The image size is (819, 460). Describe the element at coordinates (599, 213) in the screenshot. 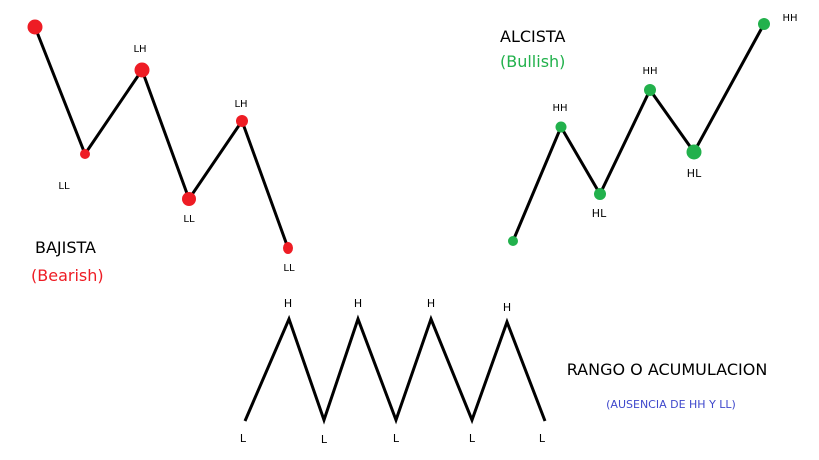

I see `bullish-label-hl-1: HL` at that location.